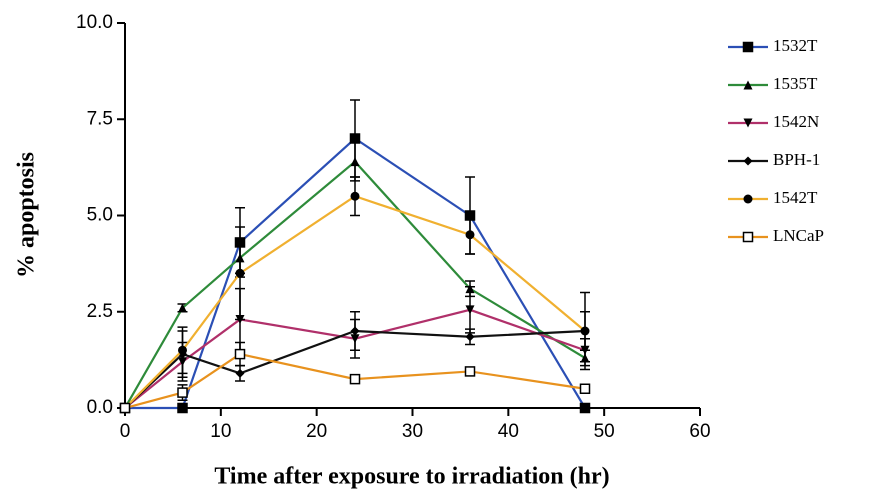  What do you see at coordinates (100, 311) in the screenshot?
I see `y-tick-label: 2.5` at bounding box center [100, 311].